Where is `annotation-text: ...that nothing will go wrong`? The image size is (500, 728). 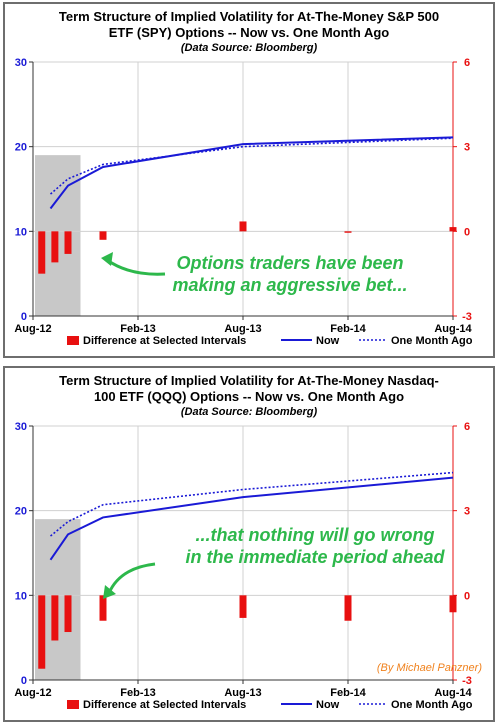 annotation-text: ...that nothing will go wrong is located at coordinates (315, 535).